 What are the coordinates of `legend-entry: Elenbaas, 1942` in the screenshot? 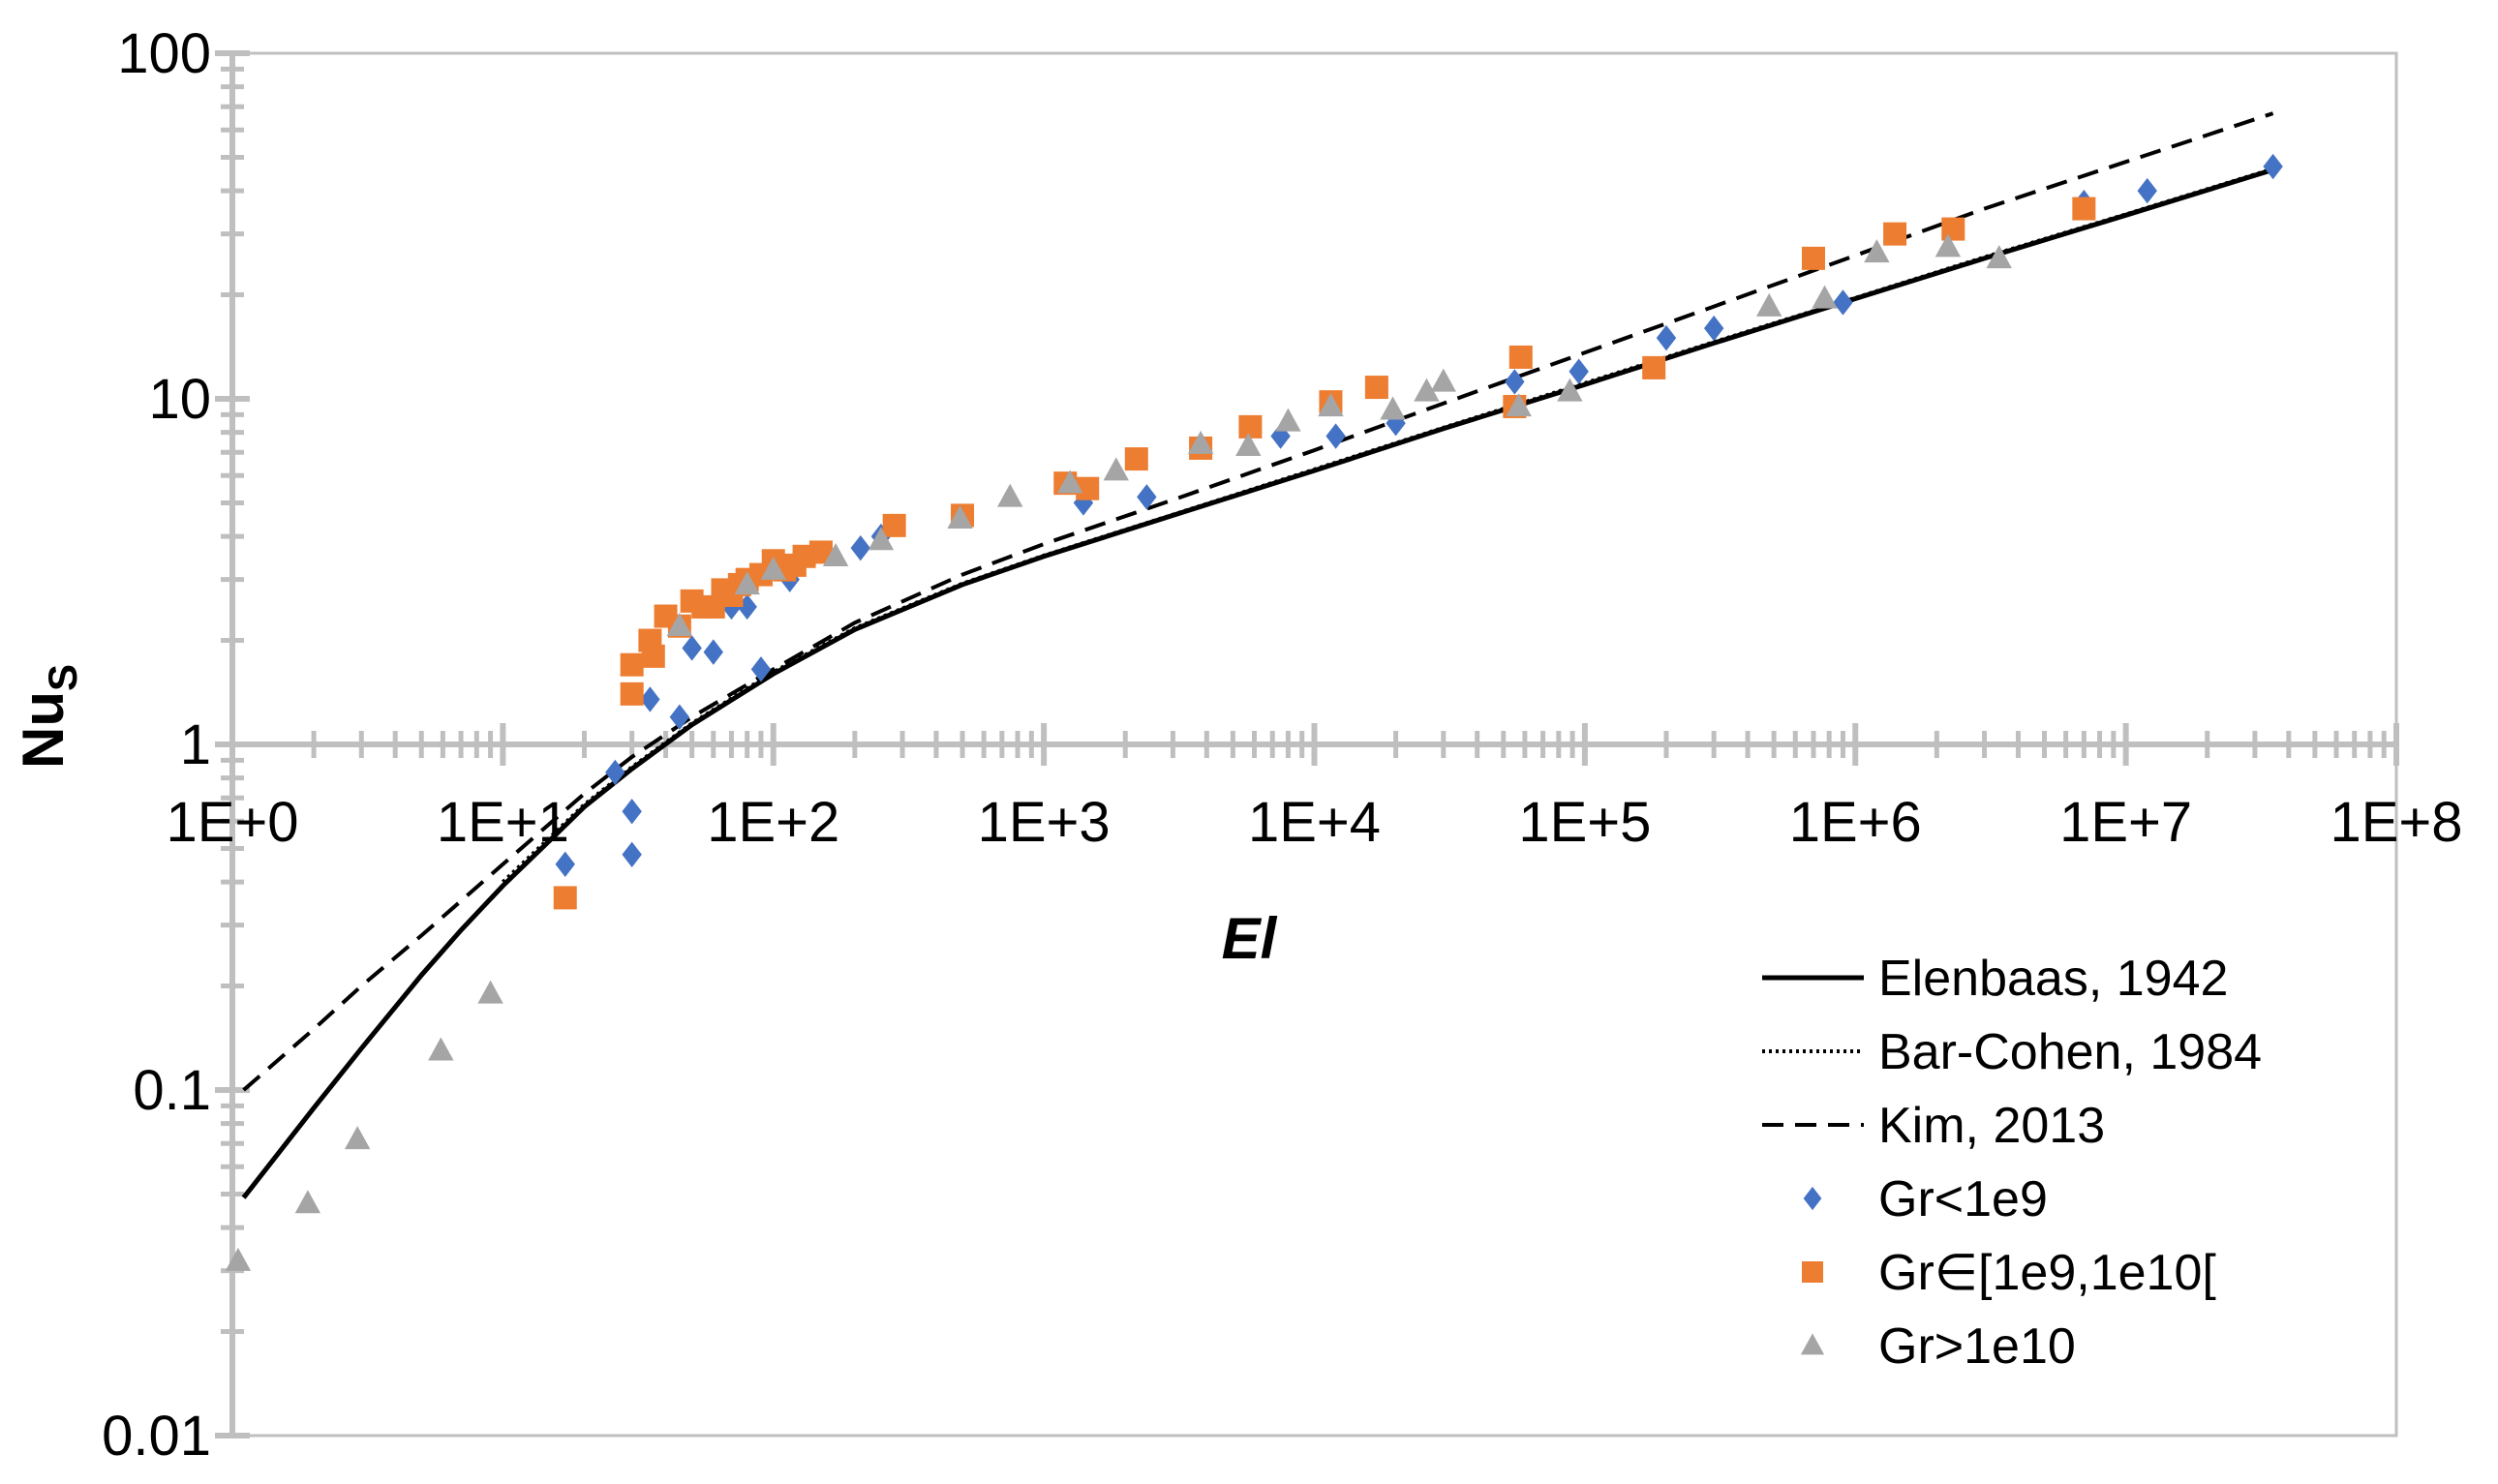 It's located at (1995, 979).